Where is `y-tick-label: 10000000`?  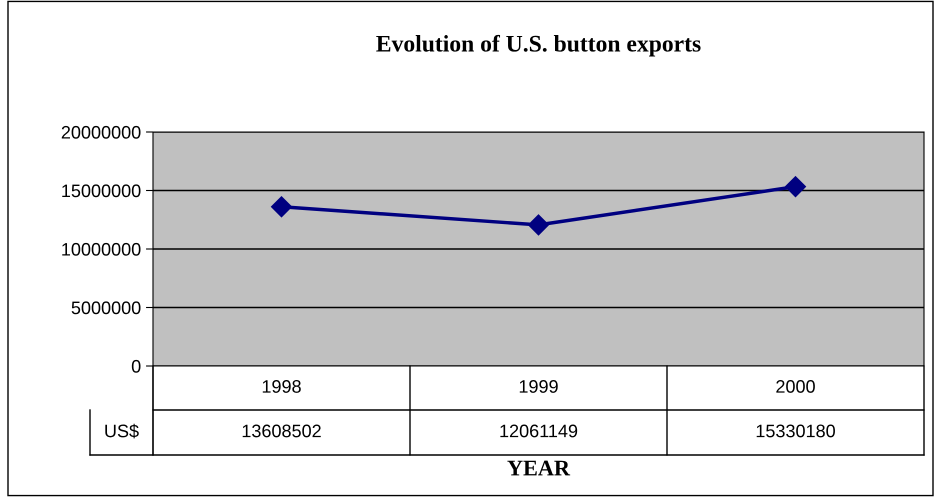 y-tick-label: 10000000 is located at coordinates (101, 249).